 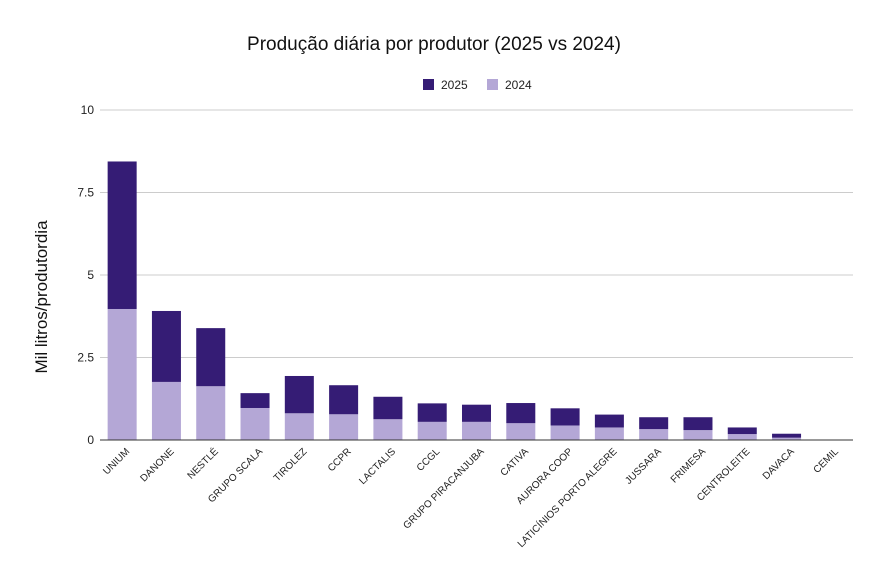 I want to click on y-tick-label: 2.5, so click(x=85, y=358).